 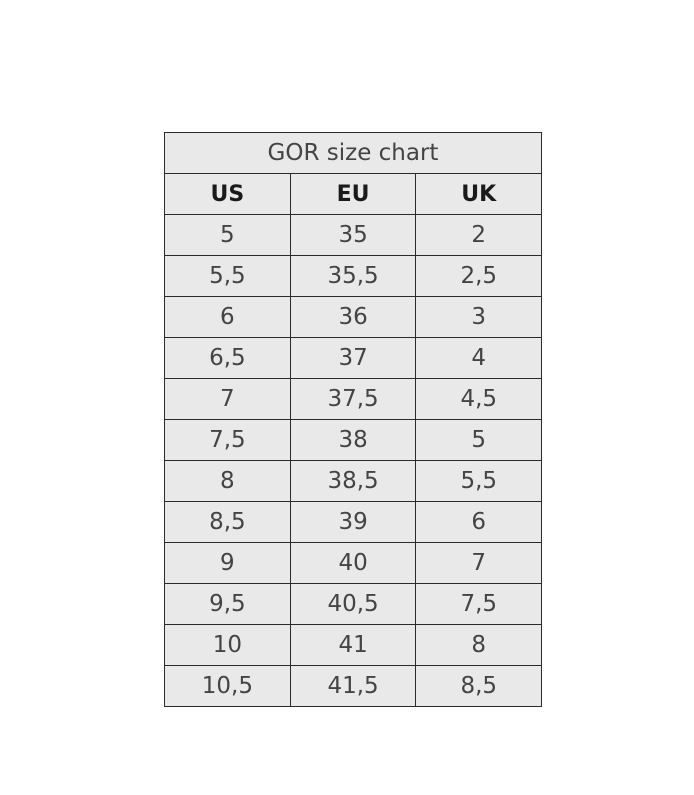 I want to click on cell-eu: 36, so click(x=353, y=317).